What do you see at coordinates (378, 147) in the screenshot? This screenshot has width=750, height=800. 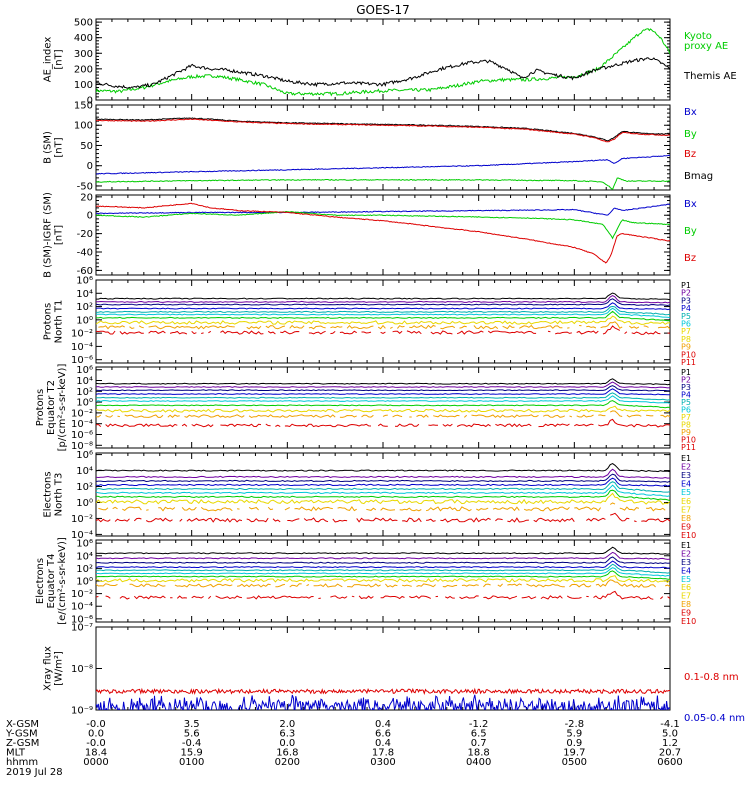 I see `panel-bsm: -50 0 50 100 150 B (SM) [nT] Bx By Bz Bmag` at bounding box center [378, 147].